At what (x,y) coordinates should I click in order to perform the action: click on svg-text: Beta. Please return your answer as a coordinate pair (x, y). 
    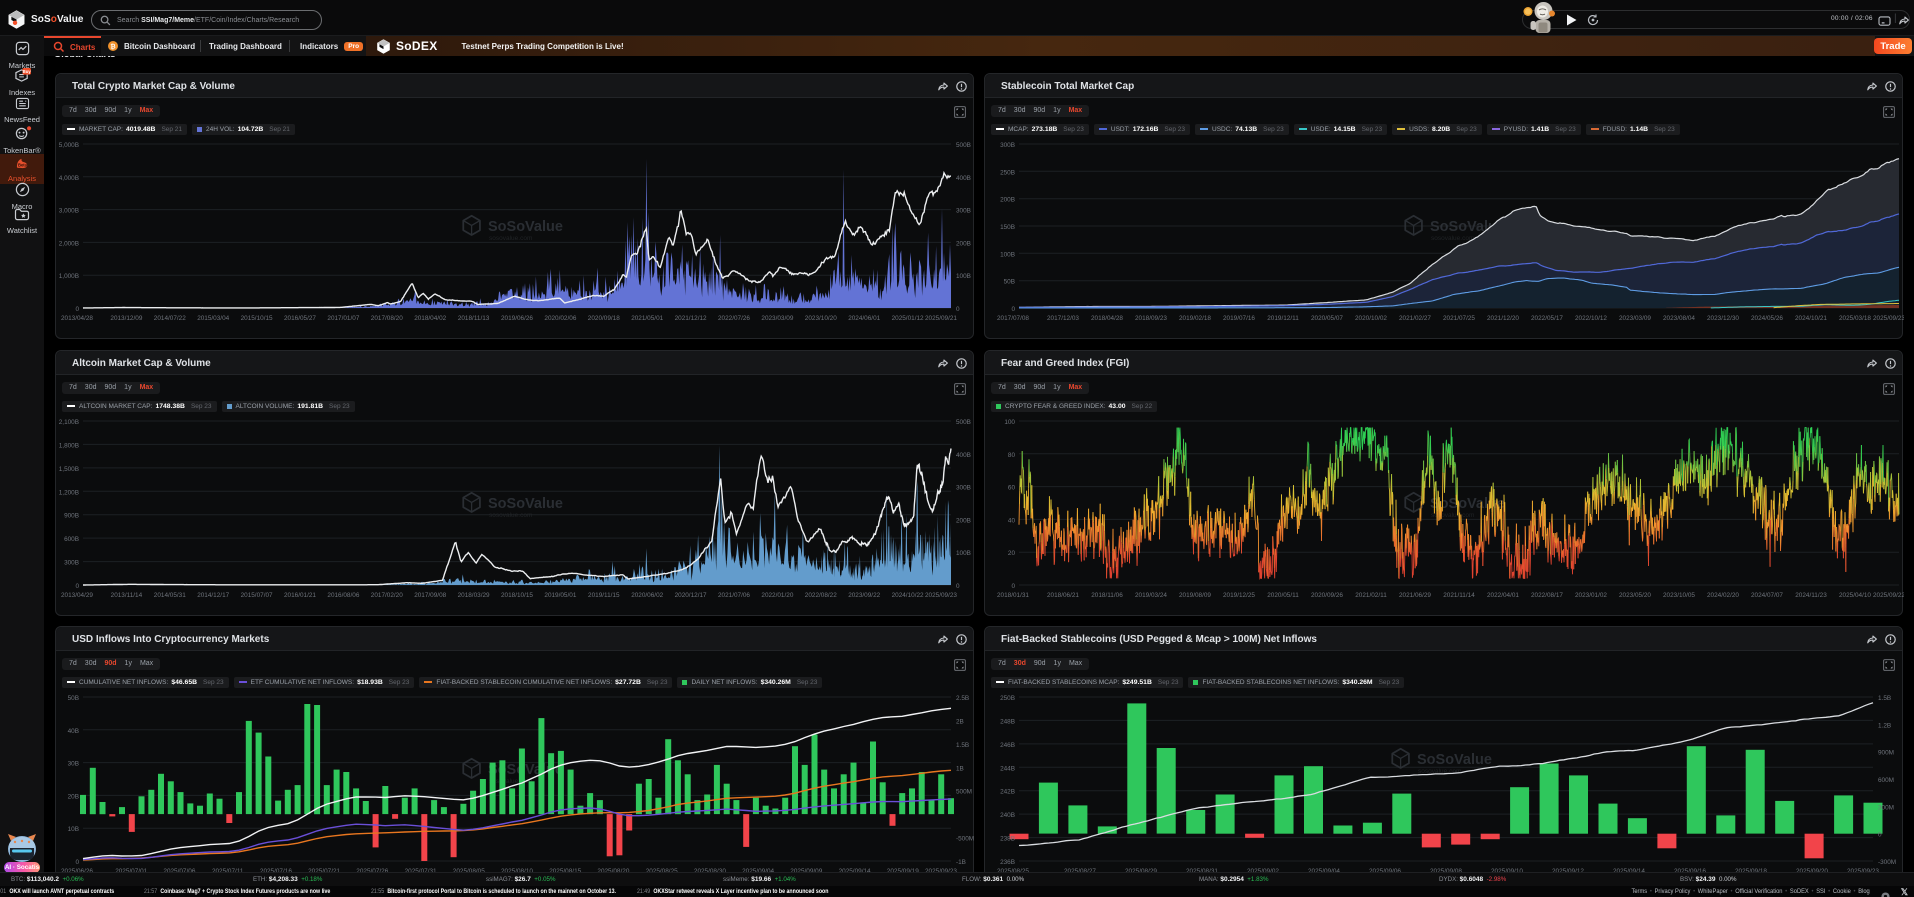
    Looking at the image, I should click on (23, 165).